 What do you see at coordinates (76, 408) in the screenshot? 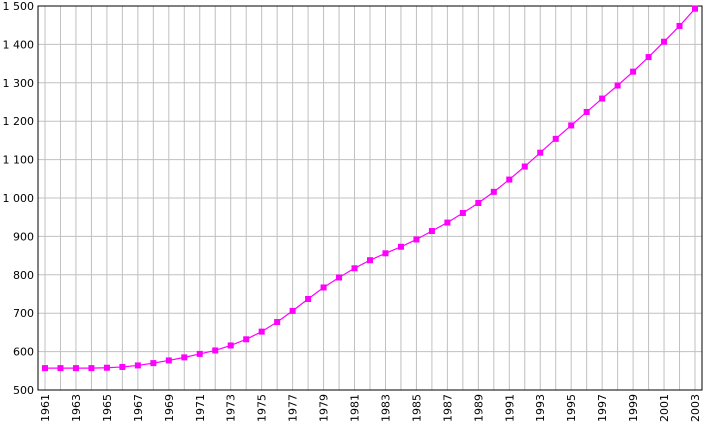
I see `x-tick-label: 1963` at bounding box center [76, 408].